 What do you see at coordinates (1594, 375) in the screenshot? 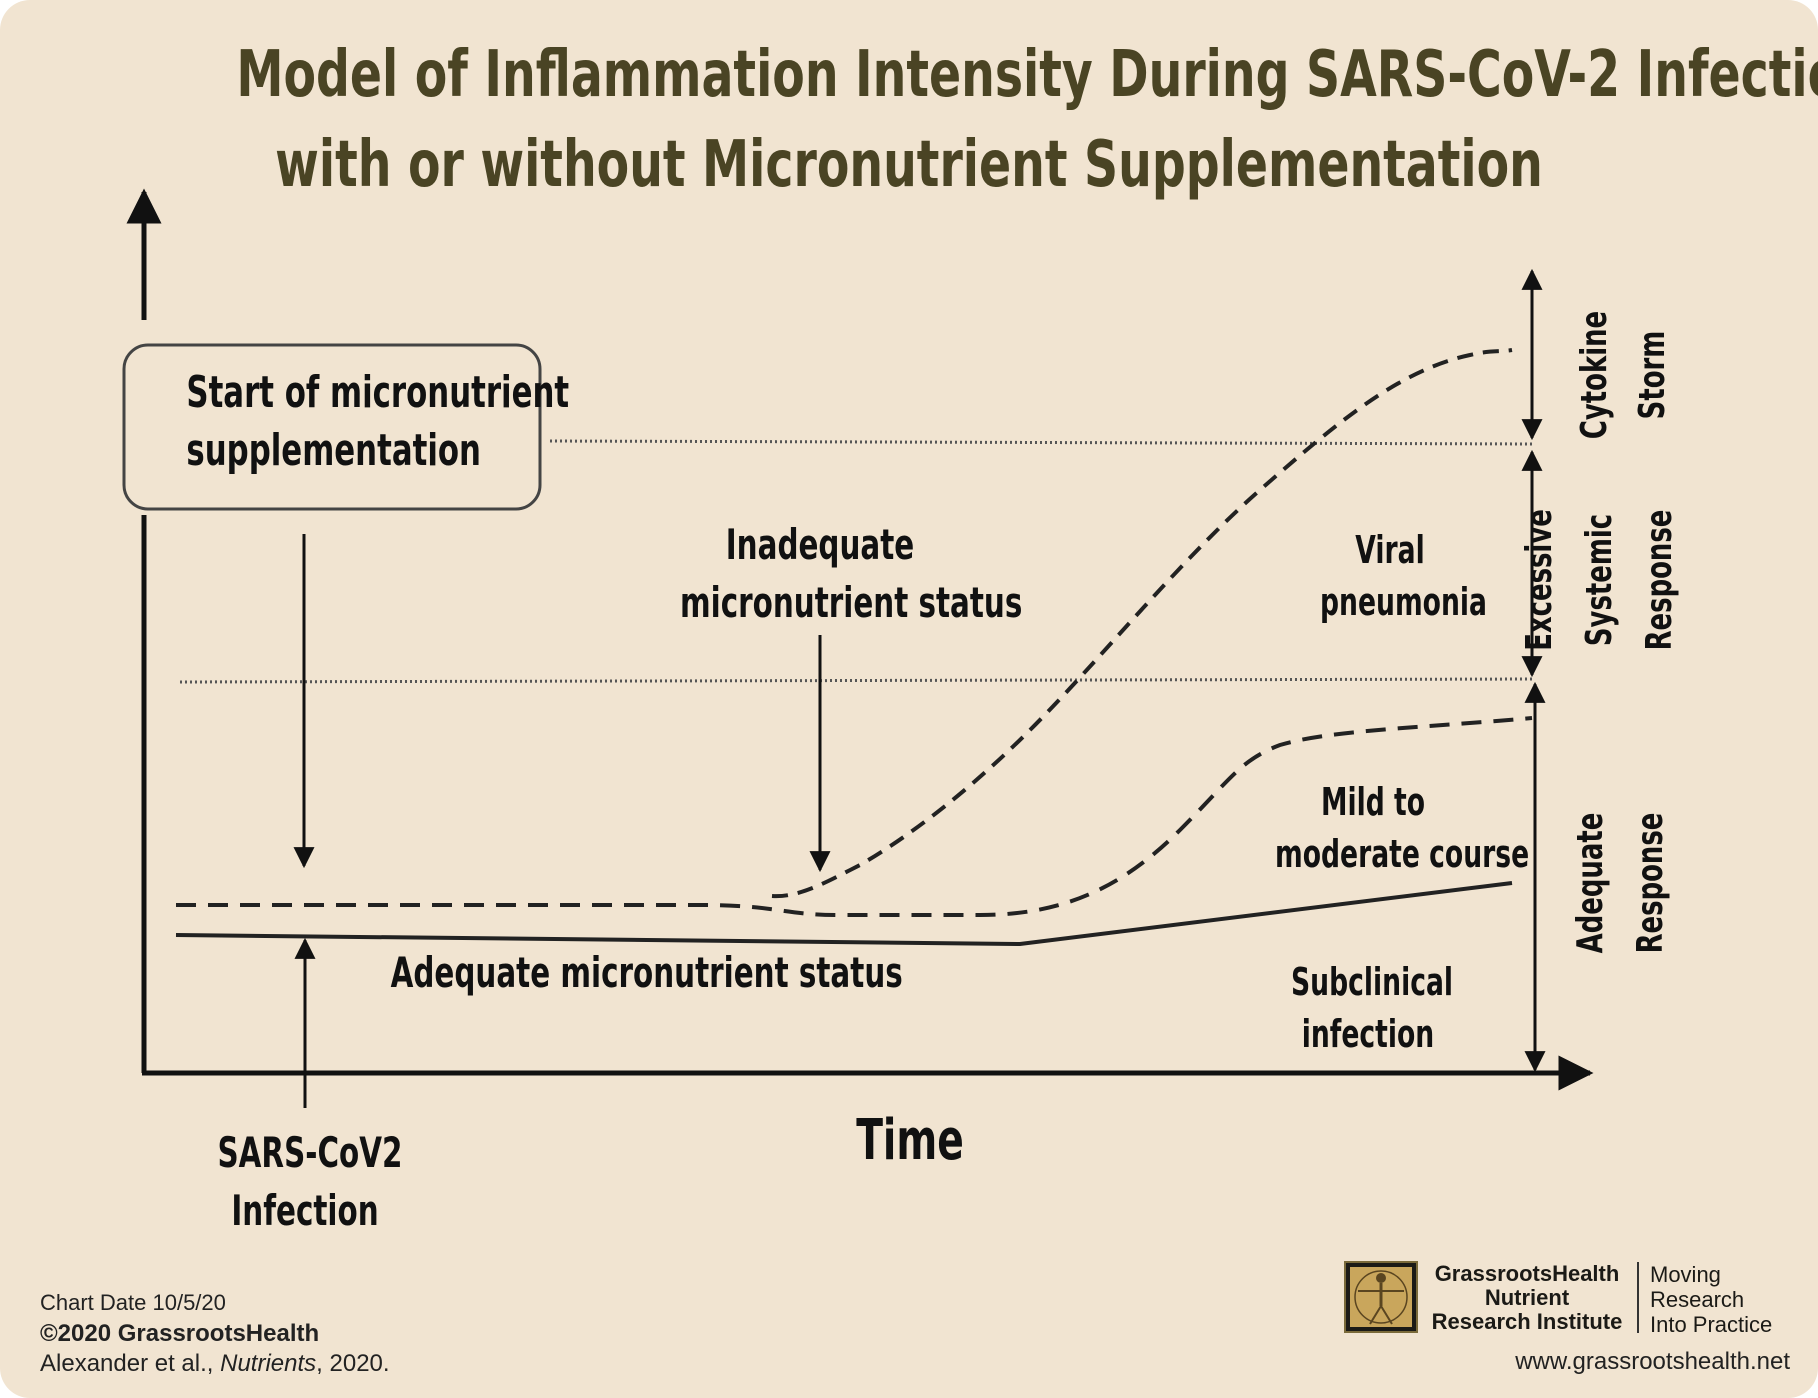
I see `zone-cytokine-line-1: Cytokine` at bounding box center [1594, 375].